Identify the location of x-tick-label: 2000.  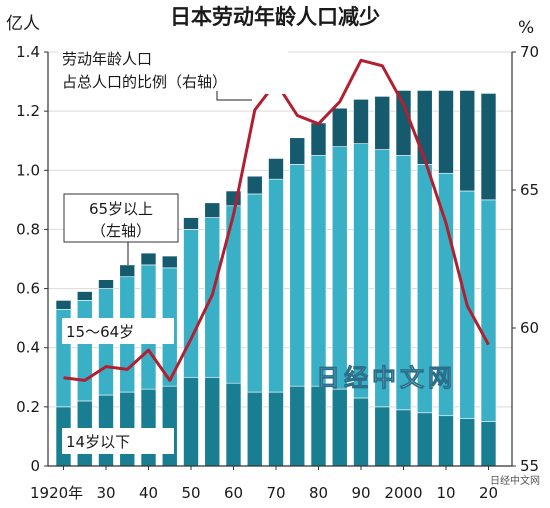
(403, 493).